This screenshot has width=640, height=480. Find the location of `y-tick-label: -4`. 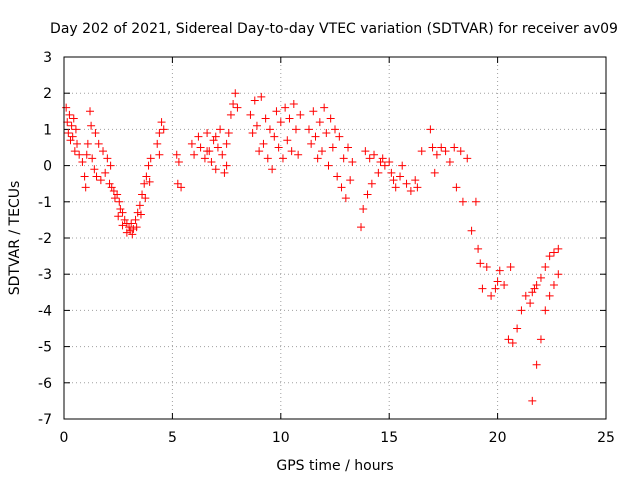

y-tick-label: -4 is located at coordinates (45, 311).